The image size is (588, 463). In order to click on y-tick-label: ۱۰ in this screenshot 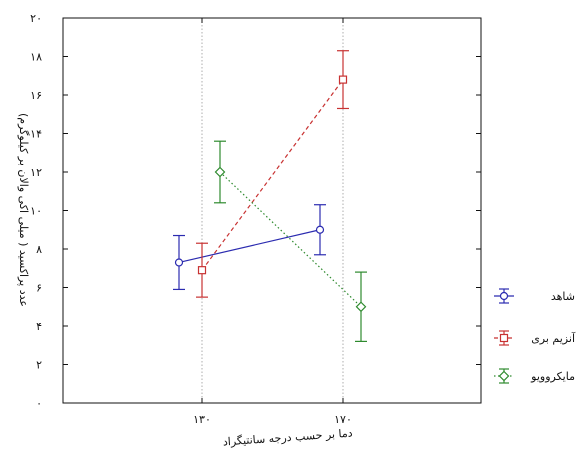, I will do `click(36, 211)`.